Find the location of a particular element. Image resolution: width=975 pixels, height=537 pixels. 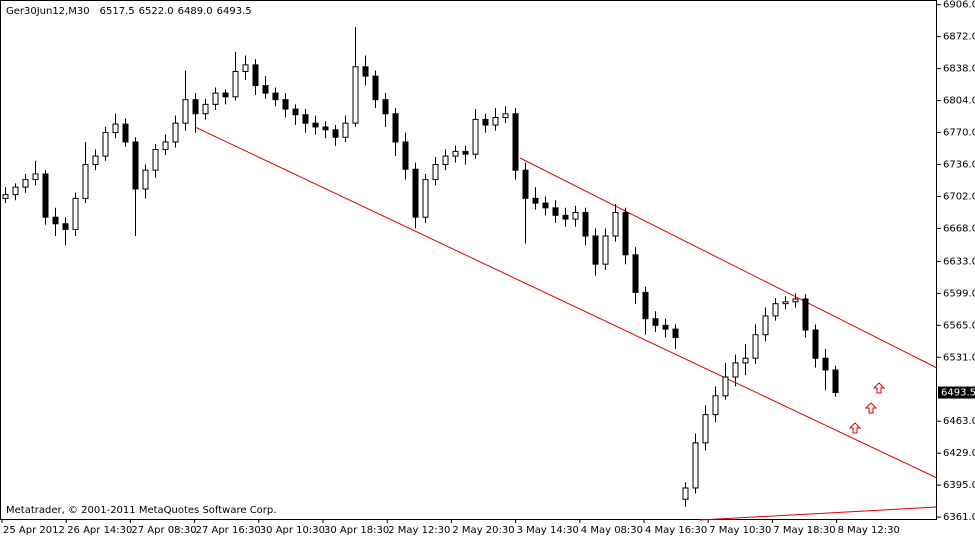

x-tick-label: 2 May 20:30 is located at coordinates (483, 530).